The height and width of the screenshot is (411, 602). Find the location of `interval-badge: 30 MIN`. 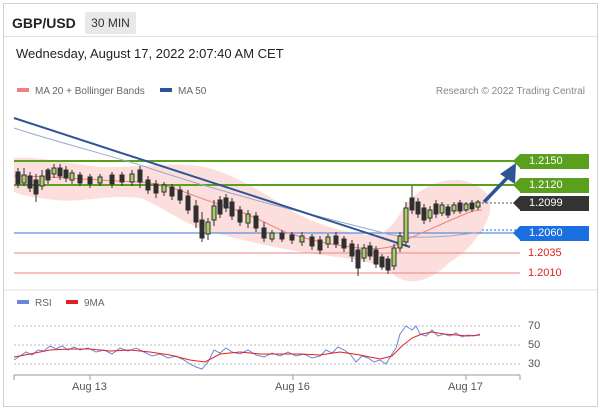

interval-badge: 30 MIN is located at coordinates (110, 23).